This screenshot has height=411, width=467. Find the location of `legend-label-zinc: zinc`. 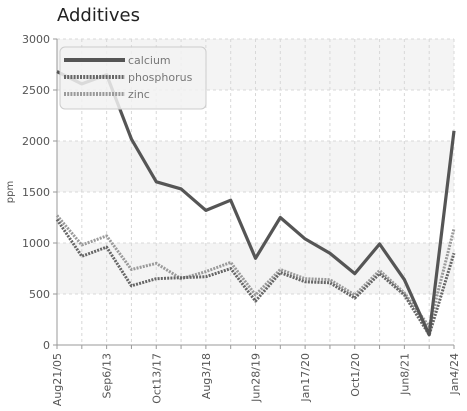

legend-label-zinc: zinc is located at coordinates (139, 94).